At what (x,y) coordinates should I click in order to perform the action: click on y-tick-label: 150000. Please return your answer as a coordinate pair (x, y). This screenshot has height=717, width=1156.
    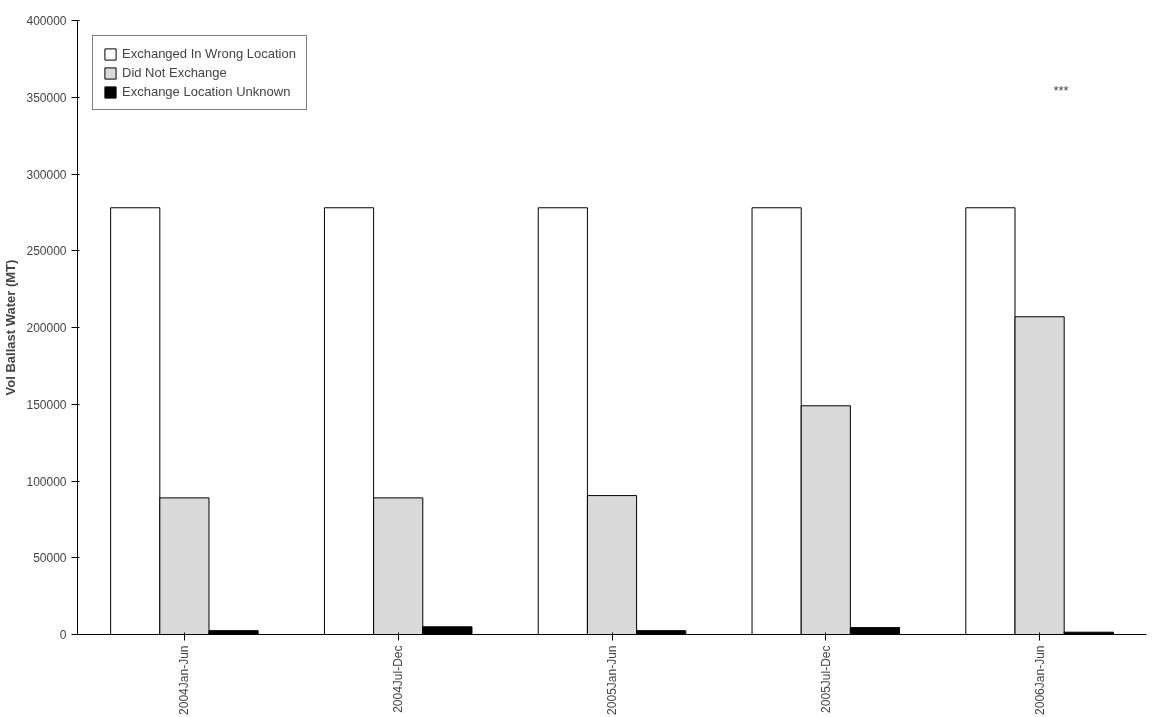
    Looking at the image, I should click on (46, 404).